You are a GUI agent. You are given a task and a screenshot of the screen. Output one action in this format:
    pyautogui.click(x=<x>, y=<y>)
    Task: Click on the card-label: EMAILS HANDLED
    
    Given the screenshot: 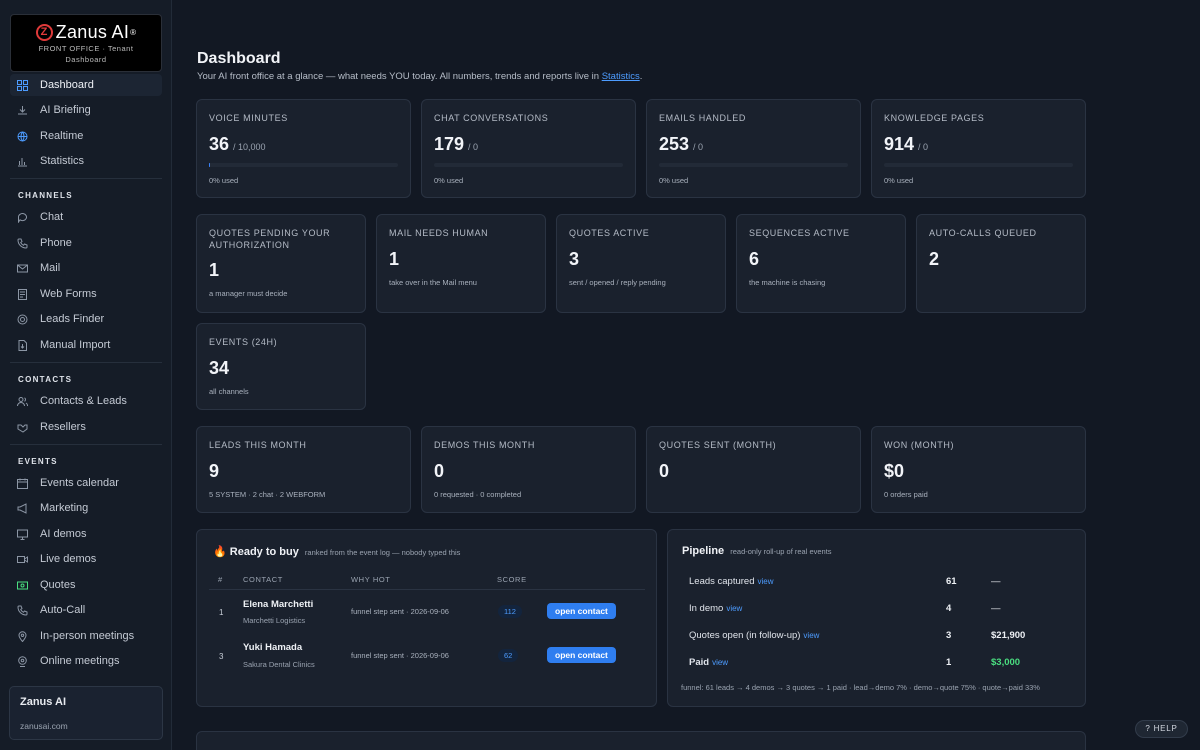 What is the action you would take?
    pyautogui.click(x=702, y=118)
    